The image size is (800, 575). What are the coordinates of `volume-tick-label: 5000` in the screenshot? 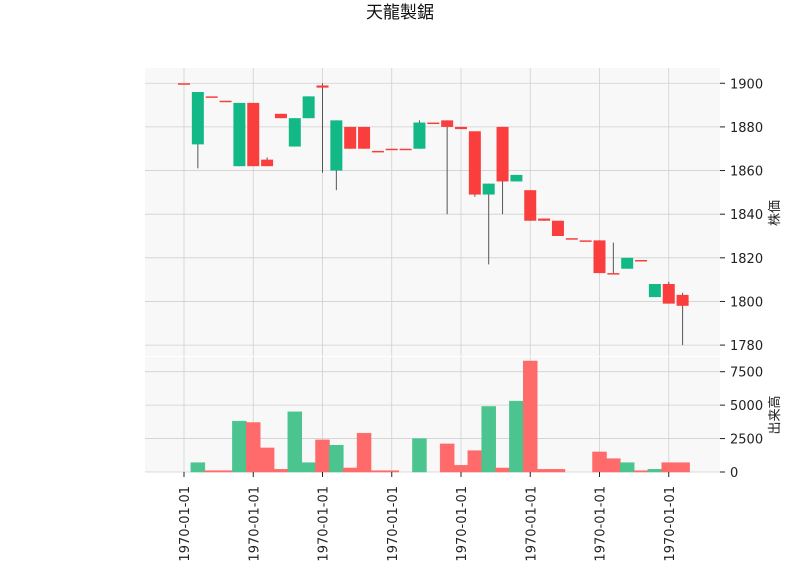 It's located at (746, 406).